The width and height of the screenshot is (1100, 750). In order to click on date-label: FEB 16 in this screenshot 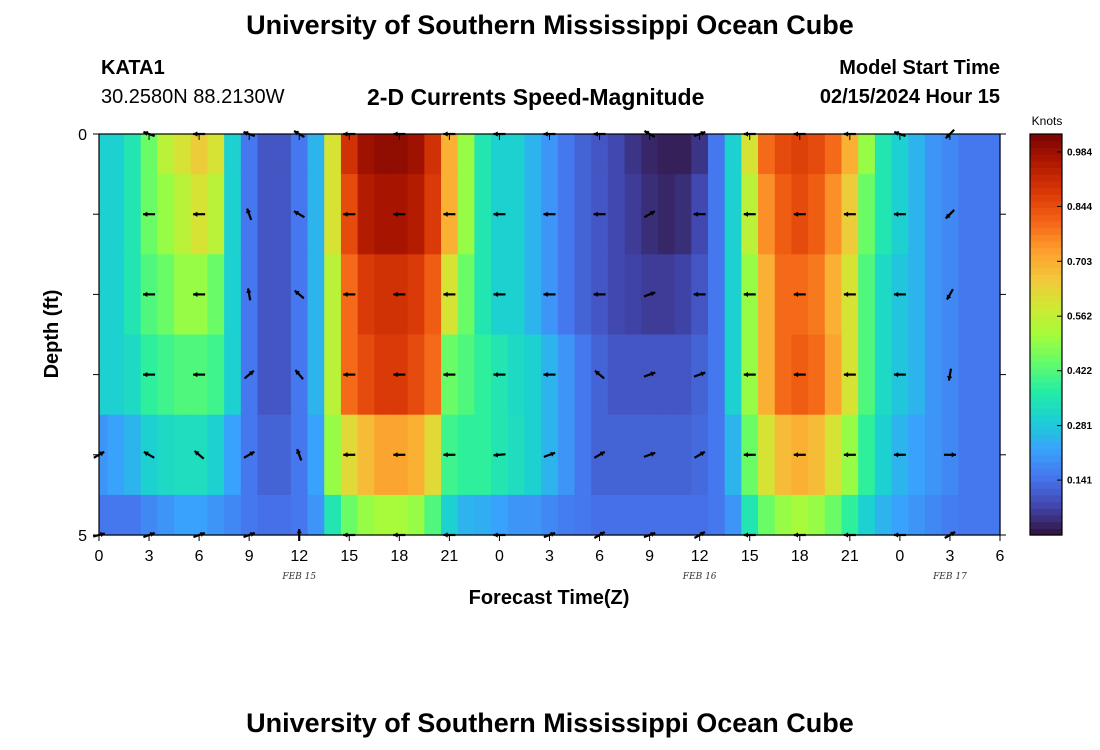, I will do `click(699, 577)`.